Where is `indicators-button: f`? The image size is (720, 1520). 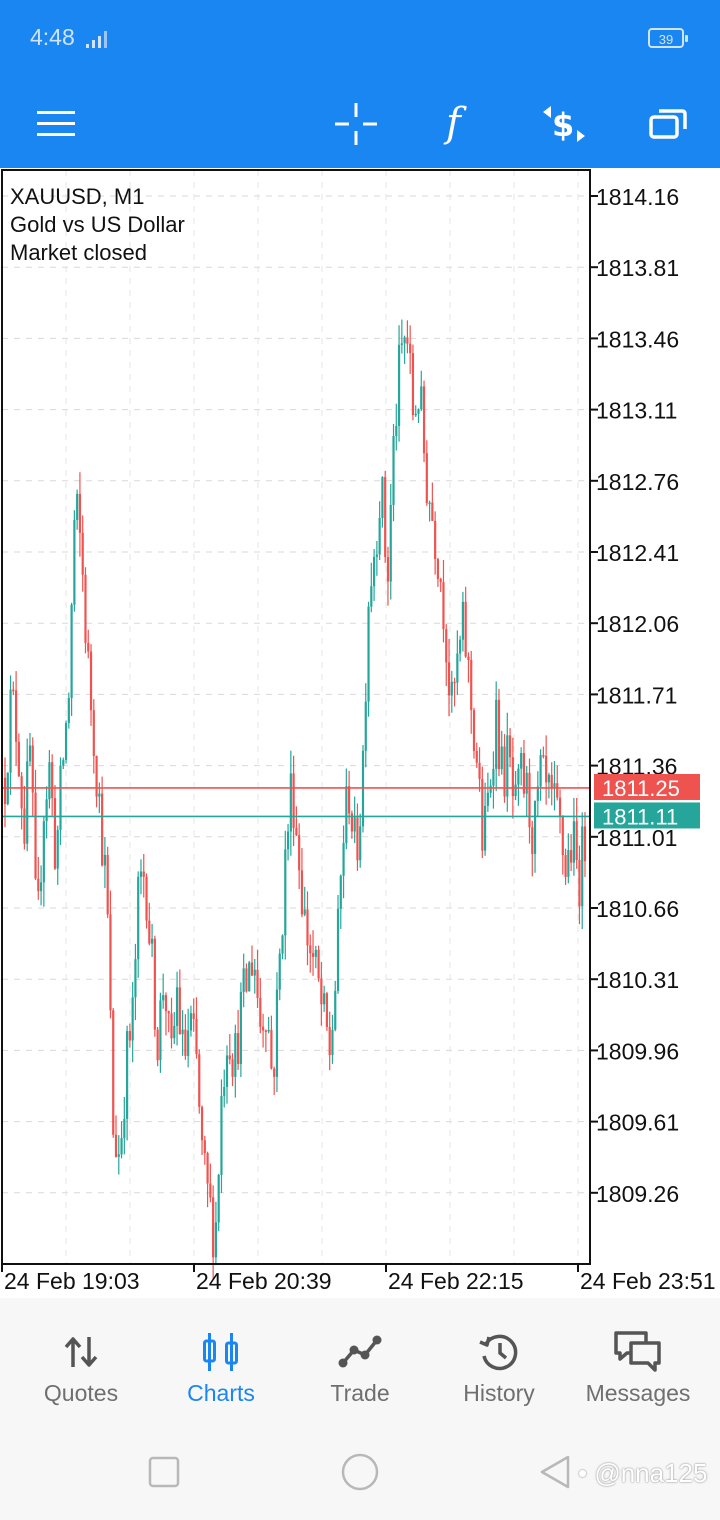 indicators-button: f is located at coordinates (458, 124).